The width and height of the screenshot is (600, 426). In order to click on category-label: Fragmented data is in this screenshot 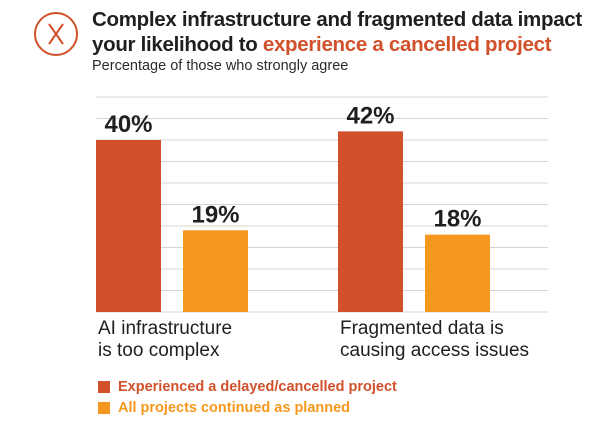, I will do `click(422, 328)`.